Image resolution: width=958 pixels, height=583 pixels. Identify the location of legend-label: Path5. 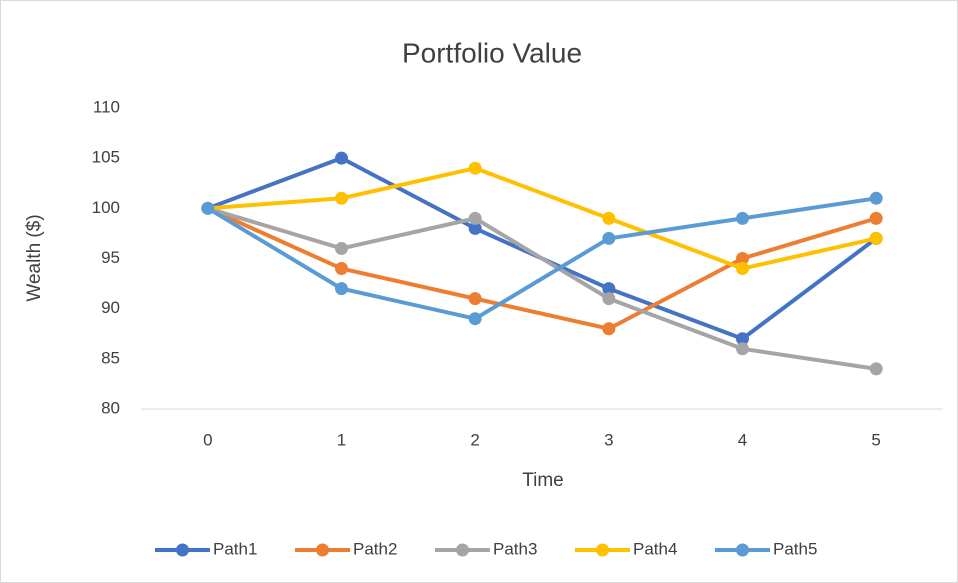
(795, 548).